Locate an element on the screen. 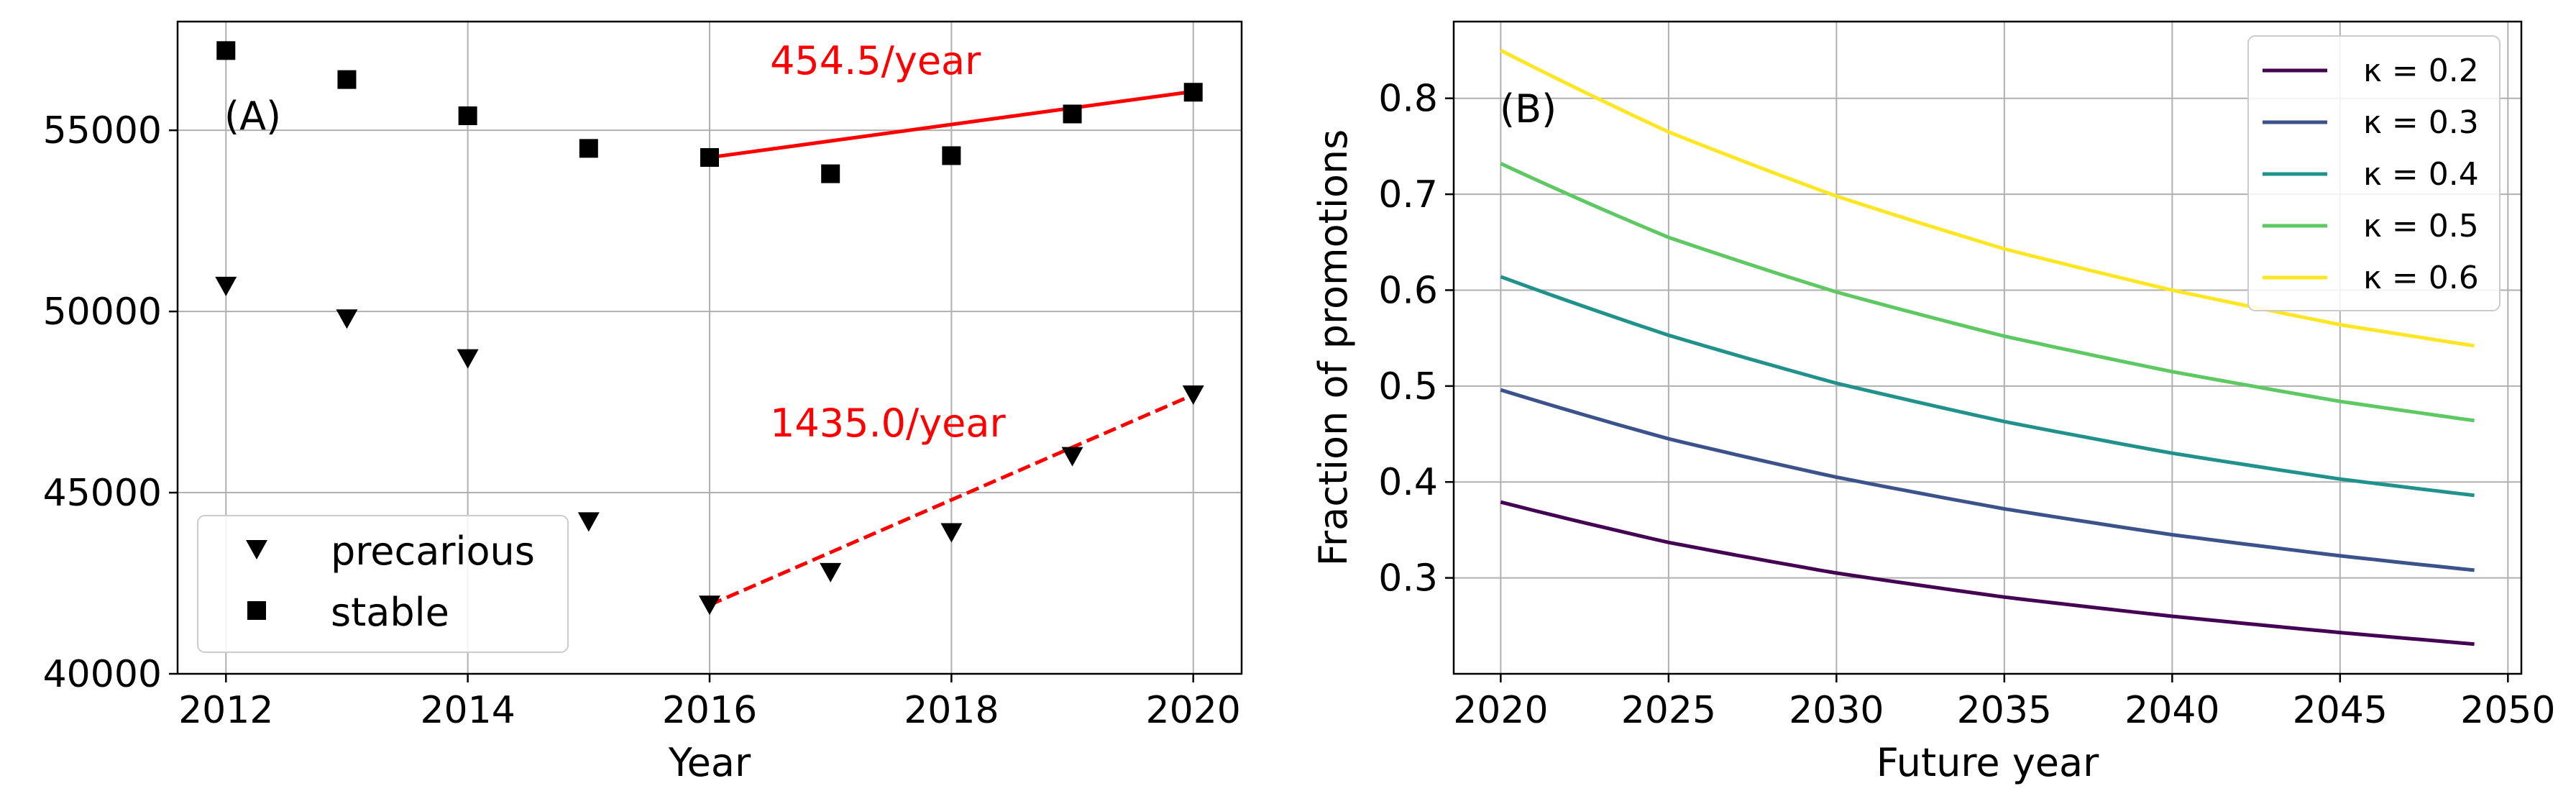 The height and width of the screenshot is (809, 2576). x-tick-label: 2035 is located at coordinates (2005, 710).